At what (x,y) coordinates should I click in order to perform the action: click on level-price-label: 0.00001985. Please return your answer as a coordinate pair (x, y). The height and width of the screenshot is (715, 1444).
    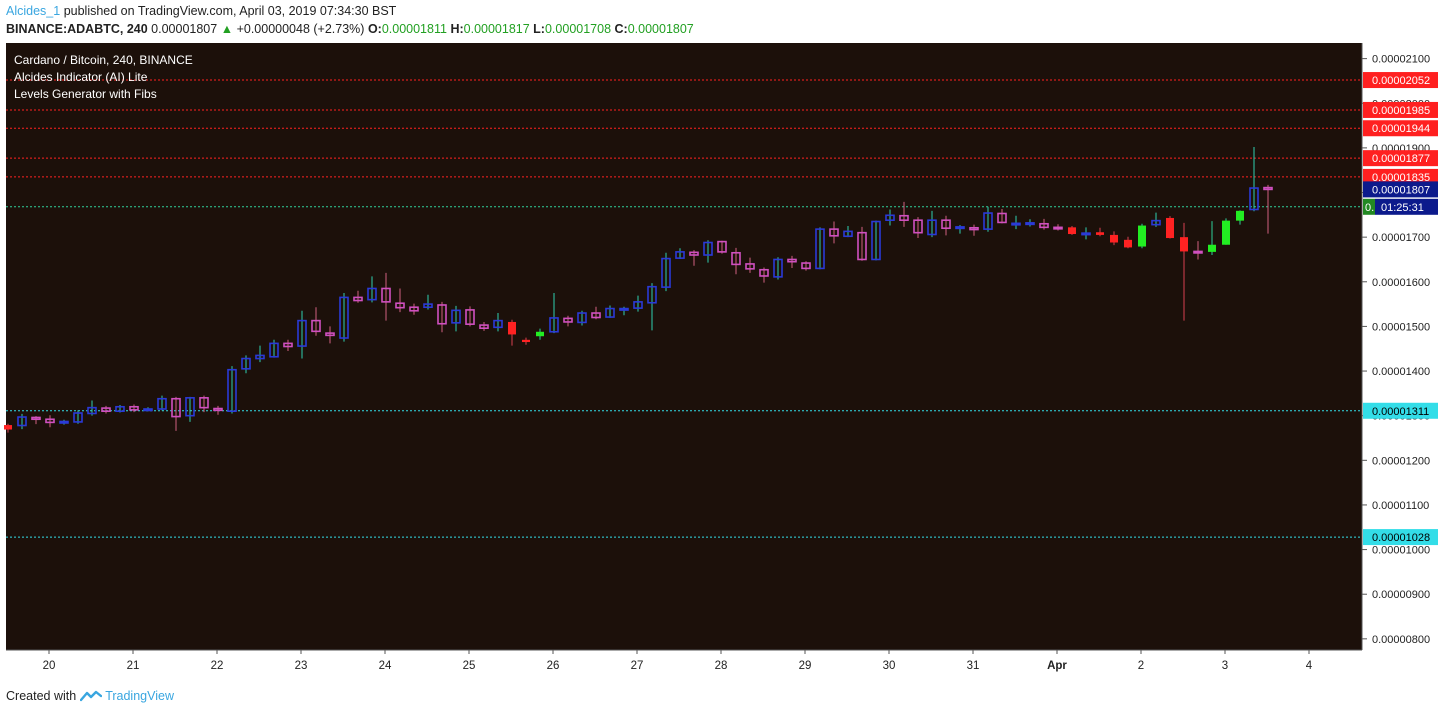
    Looking at the image, I should click on (1401, 111).